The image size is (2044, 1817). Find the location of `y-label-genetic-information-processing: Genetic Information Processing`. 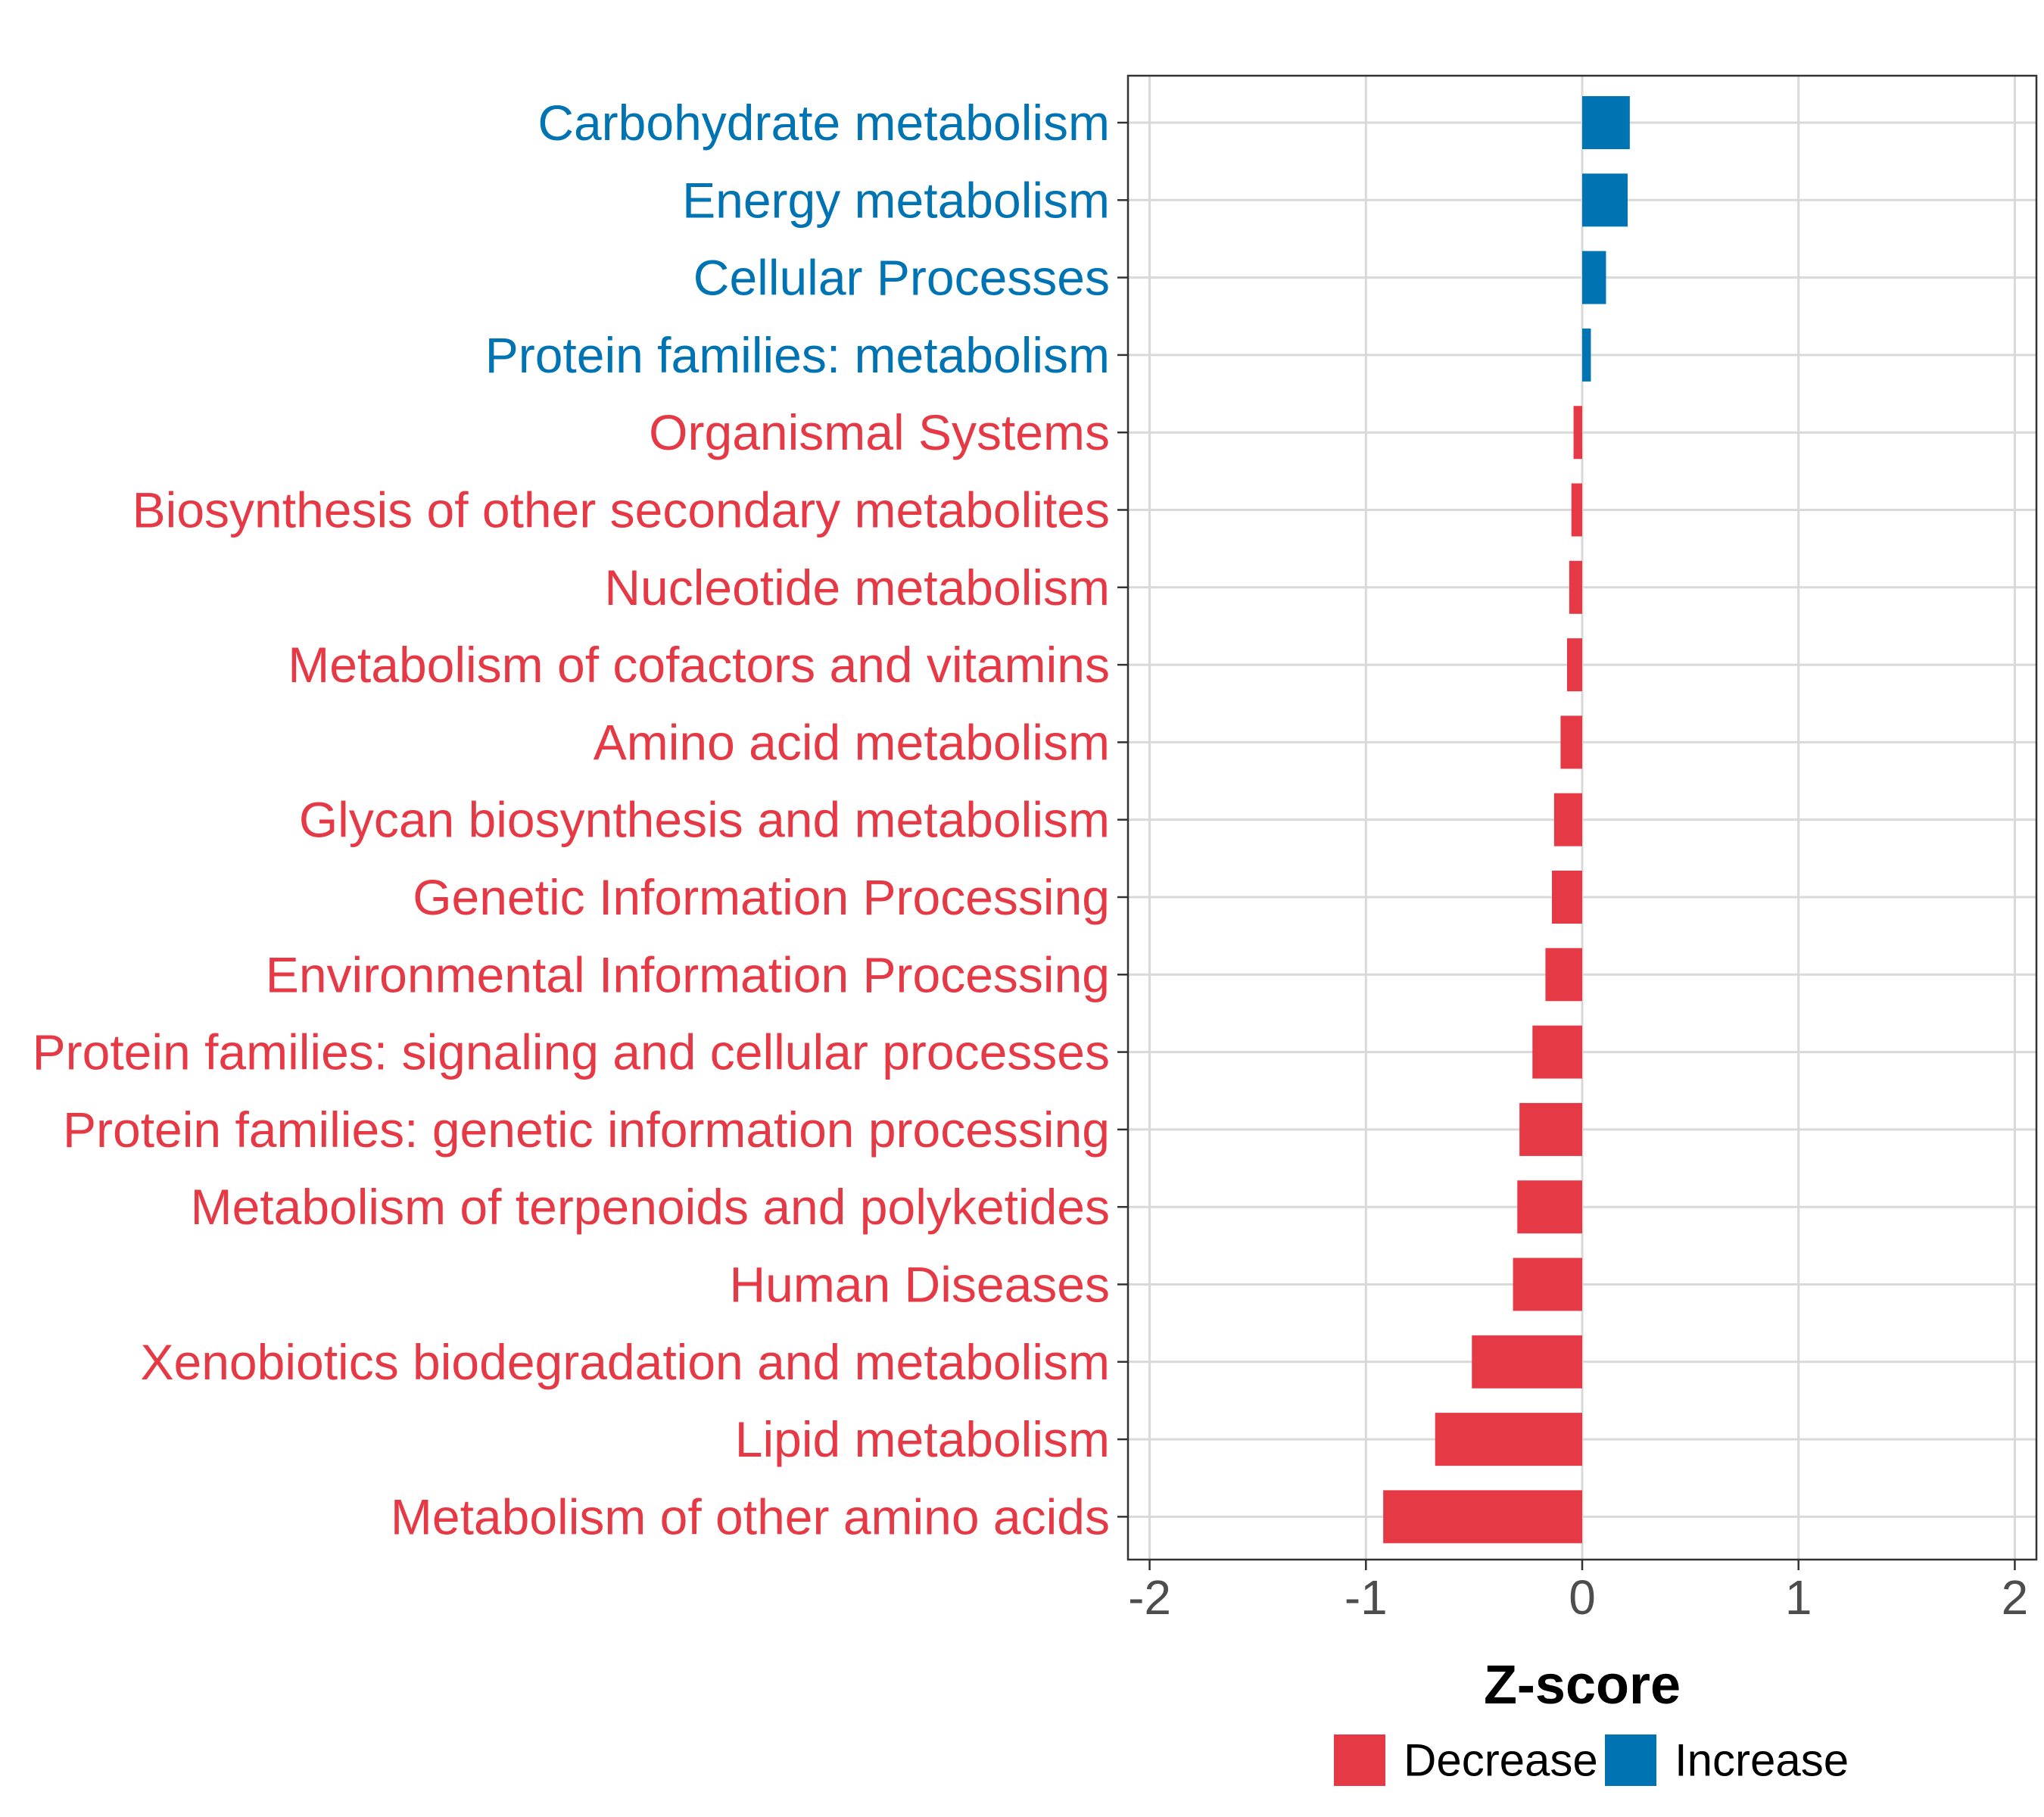

y-label-genetic-information-processing: Genetic Information Processing is located at coordinates (761, 897).